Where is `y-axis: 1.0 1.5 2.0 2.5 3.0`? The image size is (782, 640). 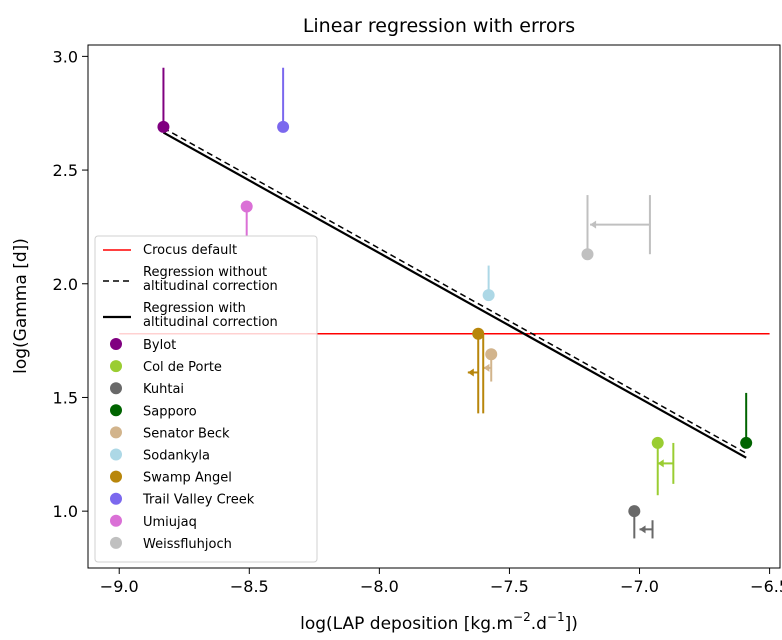
y-axis: 1.0 1.5 2.0 2.5 3.0 is located at coordinates (70, 284).